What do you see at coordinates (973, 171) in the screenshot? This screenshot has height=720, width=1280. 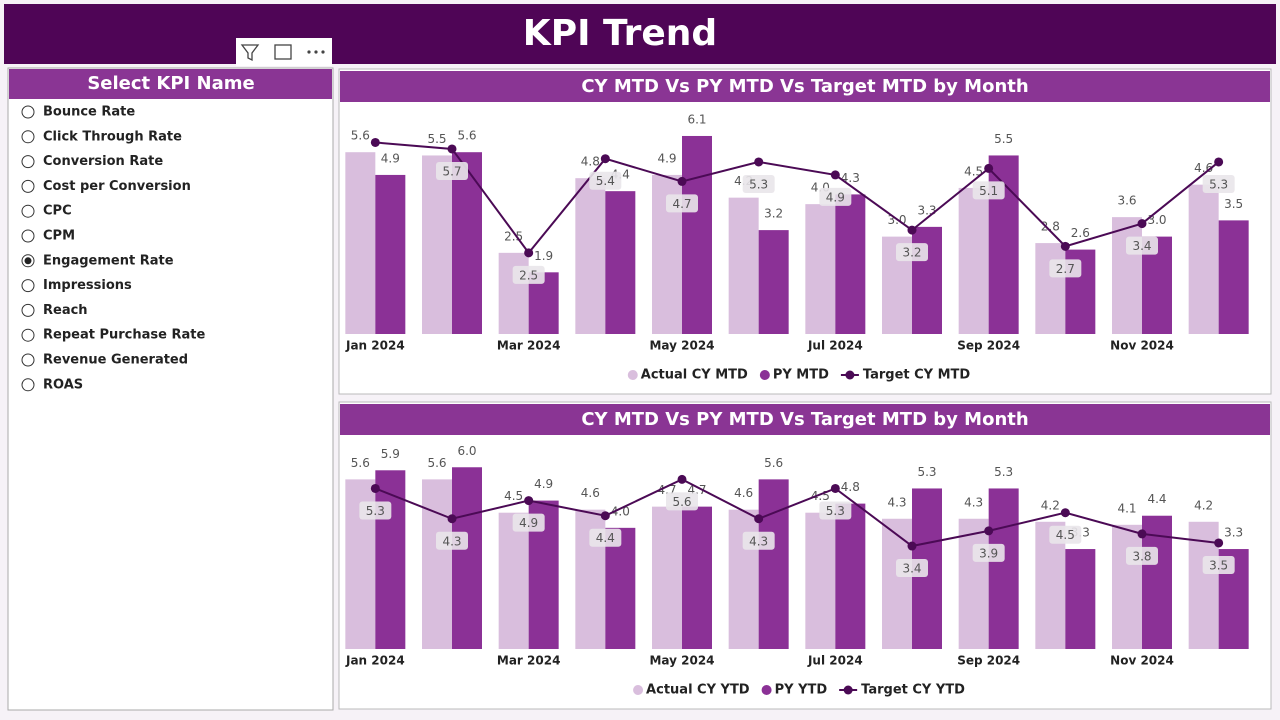 I see `data-label: 4.5` at bounding box center [973, 171].